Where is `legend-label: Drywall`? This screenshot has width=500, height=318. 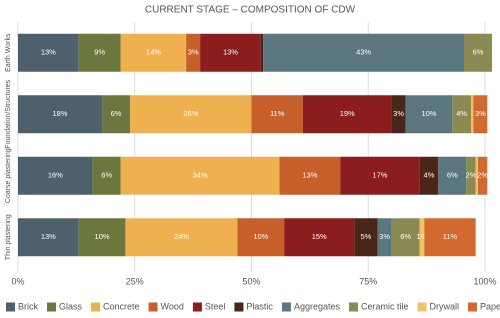
legend-label: Drywall is located at coordinates (445, 306).